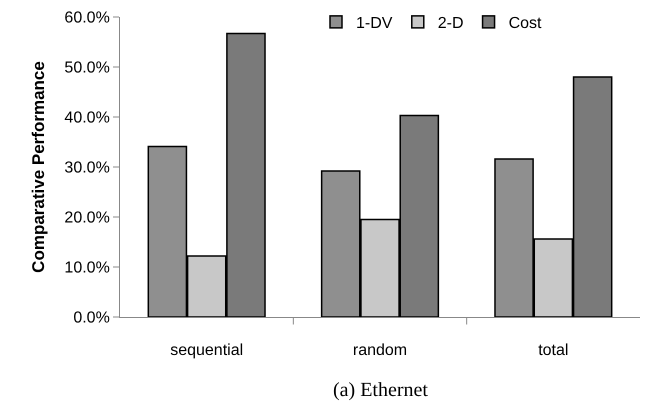 This screenshot has width=645, height=417. What do you see at coordinates (87, 18) in the screenshot?
I see `y-tick-label: 60.0%` at bounding box center [87, 18].